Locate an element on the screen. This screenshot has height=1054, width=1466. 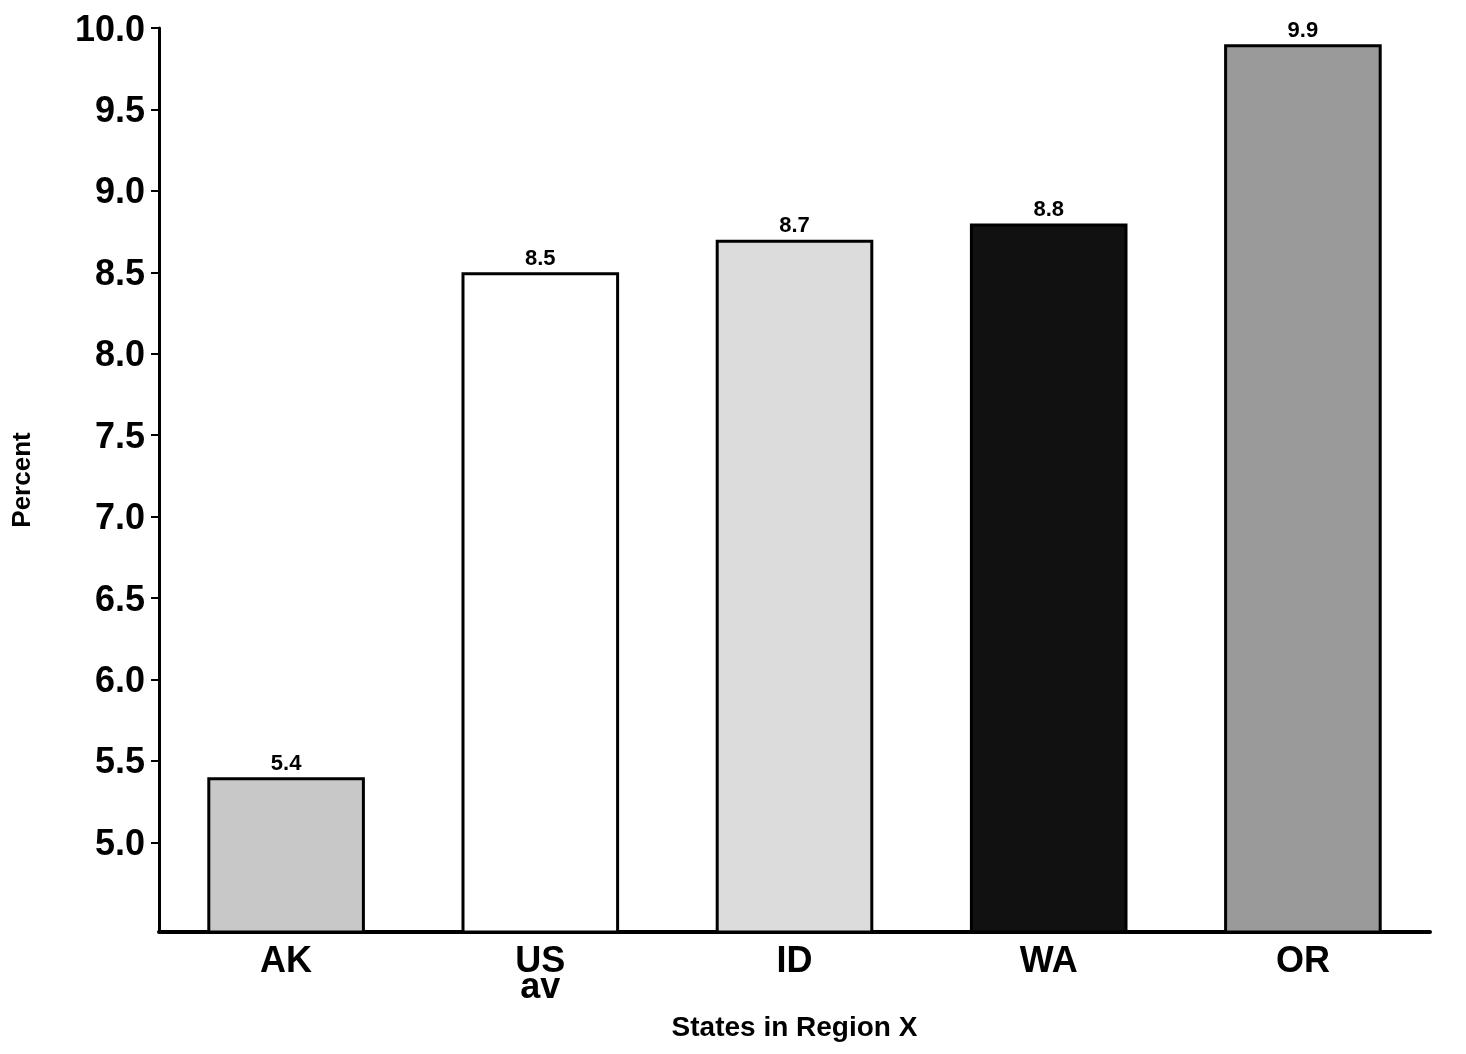
x-axis-title: States in Region X is located at coordinates (794, 1026).